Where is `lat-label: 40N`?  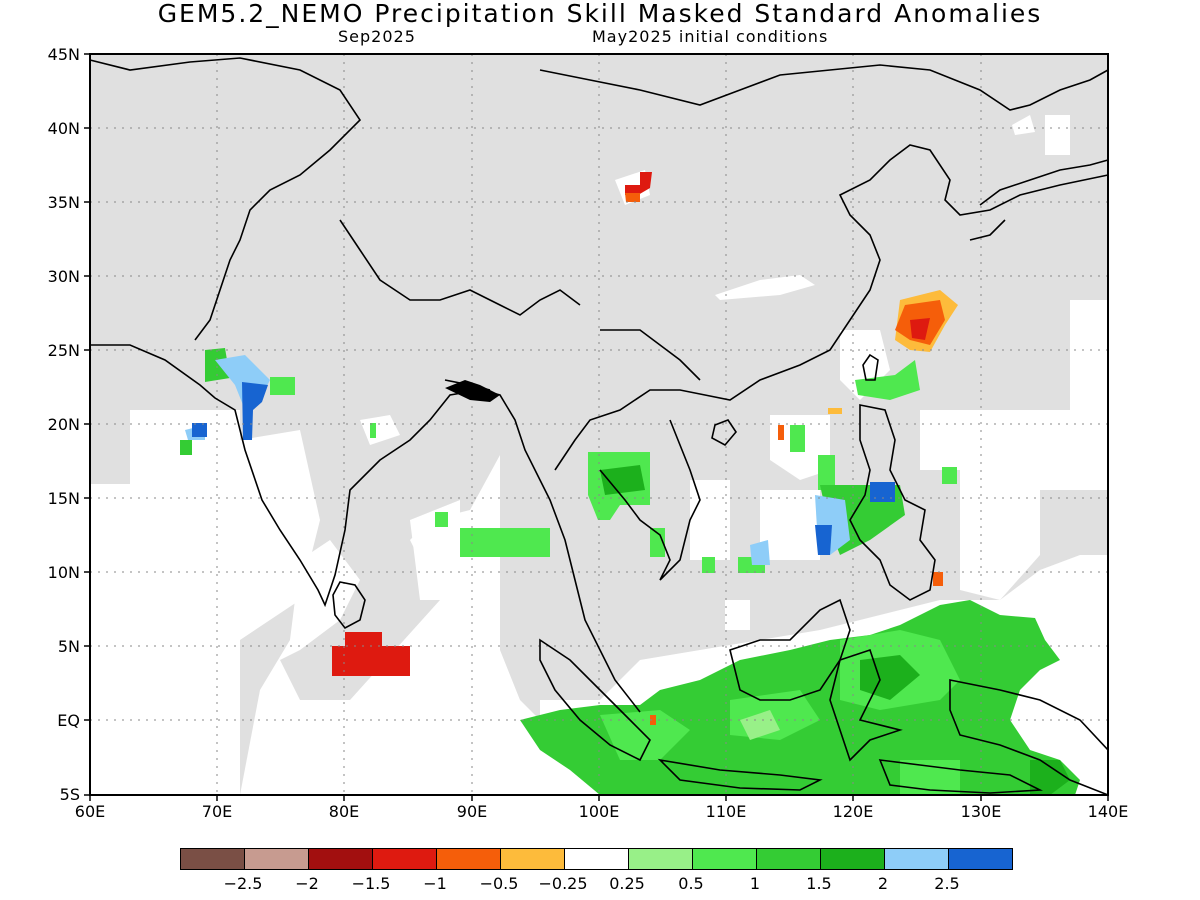 lat-label: 40N is located at coordinates (63, 128).